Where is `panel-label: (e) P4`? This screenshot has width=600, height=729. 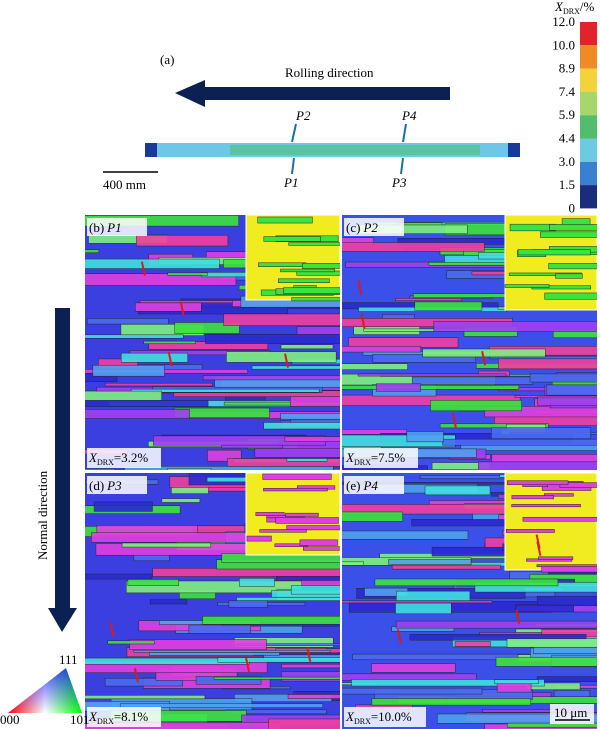
panel-label: (e) P4 is located at coordinates (362, 485).